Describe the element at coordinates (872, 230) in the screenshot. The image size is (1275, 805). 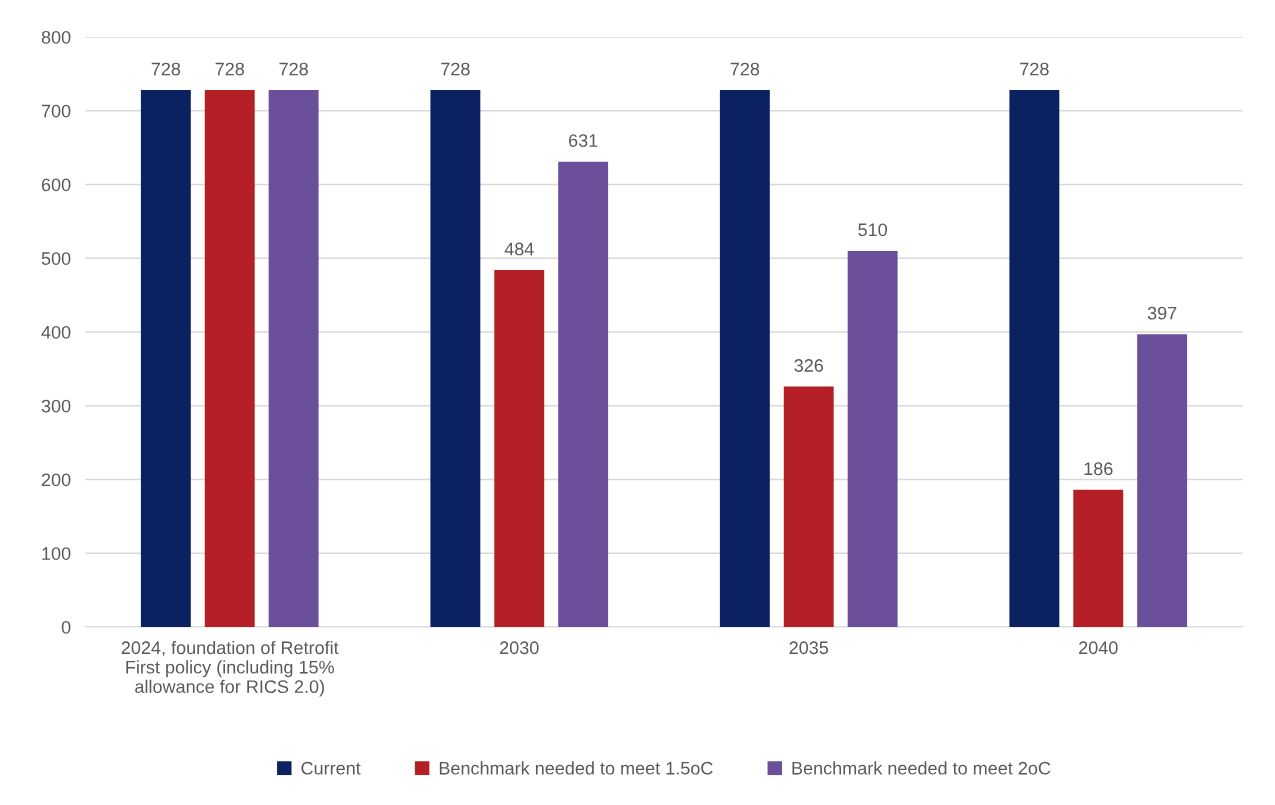
I see `data-label: 510` at that location.